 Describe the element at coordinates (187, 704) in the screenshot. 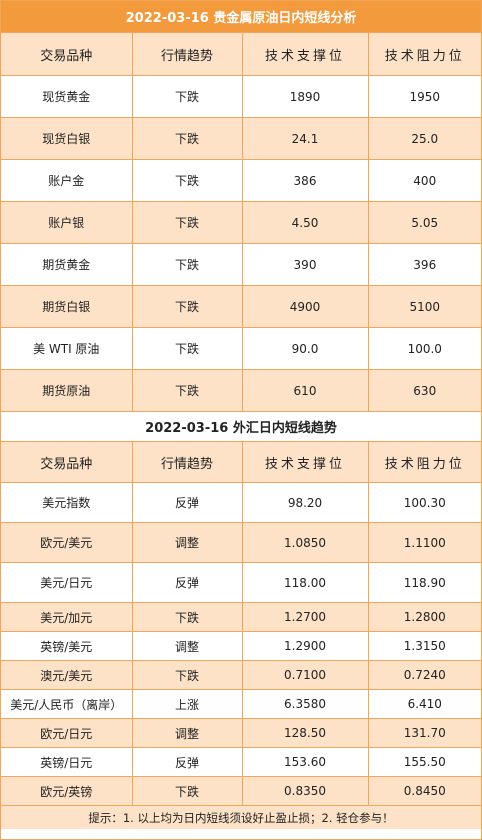

I see `trend-value: 上涨` at that location.